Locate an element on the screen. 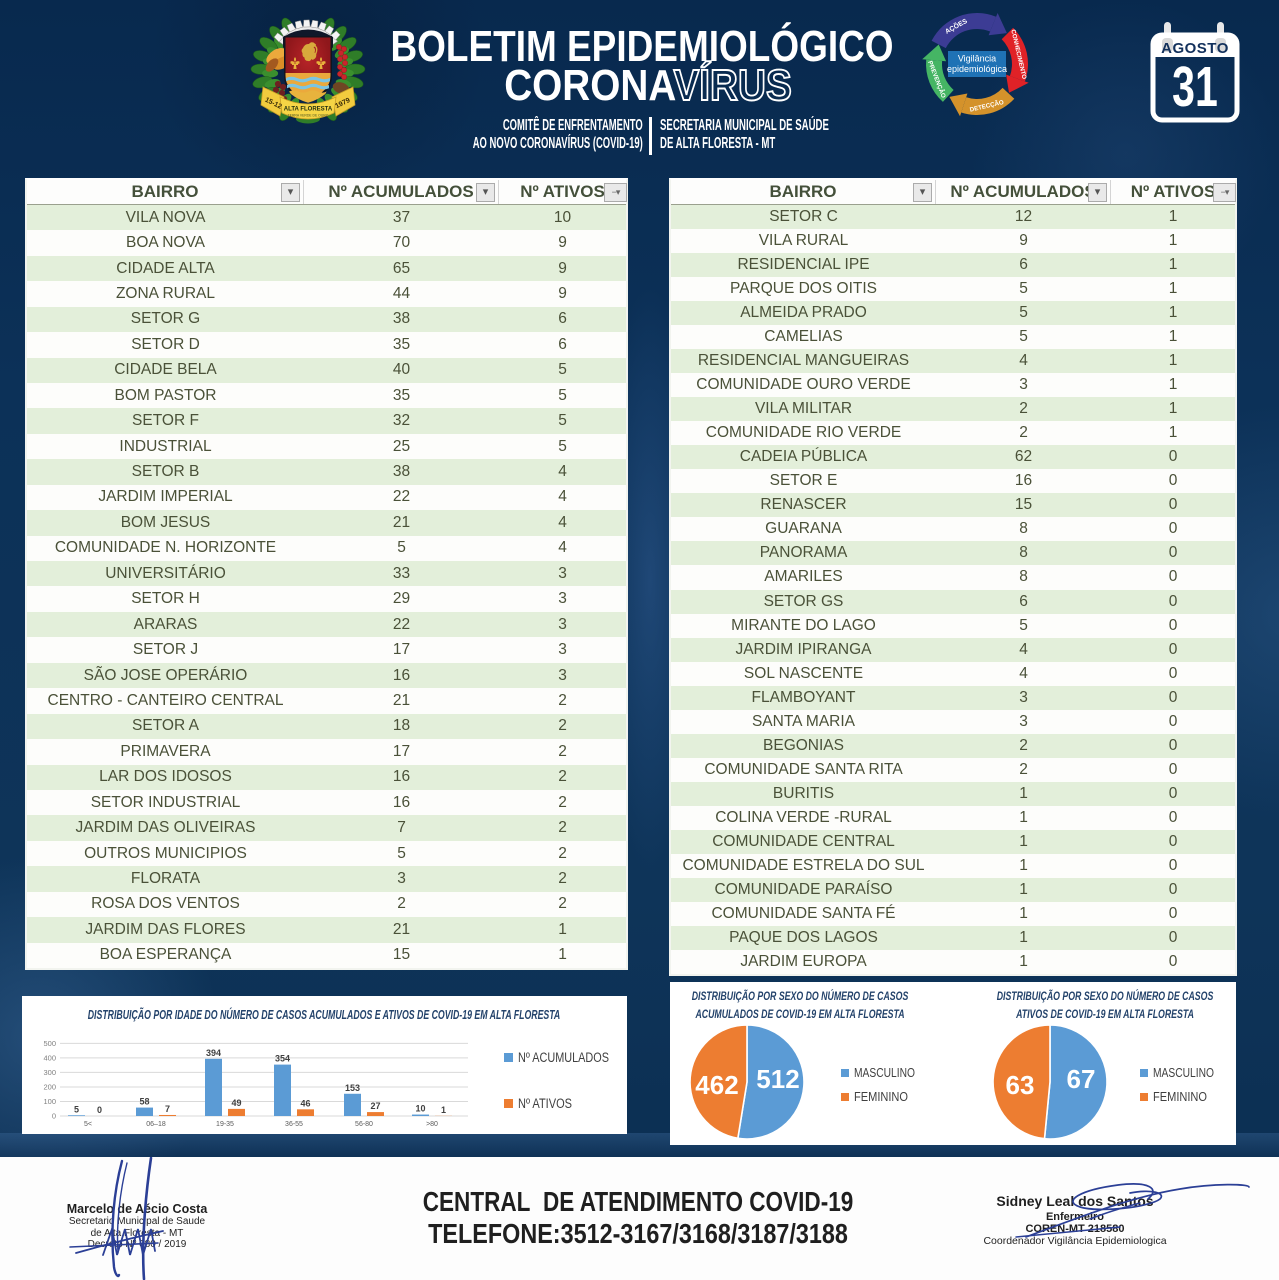 Image resolution: width=1279 pixels, height=1280 pixels. svg-text: 354 is located at coordinates (282, 1059).